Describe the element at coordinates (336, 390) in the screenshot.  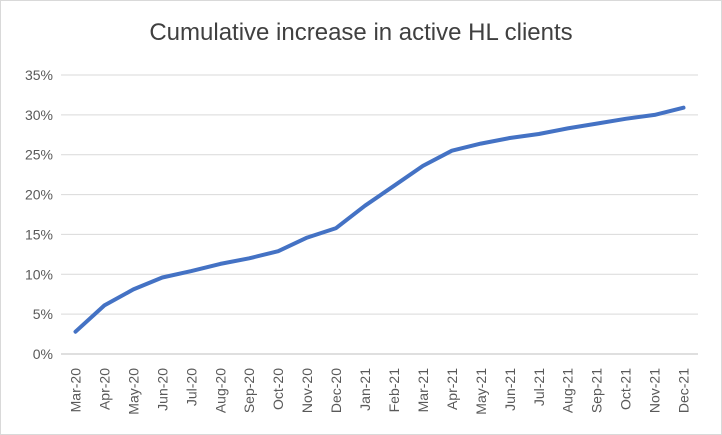
I see `x-tick-label: Dec-20` at that location.